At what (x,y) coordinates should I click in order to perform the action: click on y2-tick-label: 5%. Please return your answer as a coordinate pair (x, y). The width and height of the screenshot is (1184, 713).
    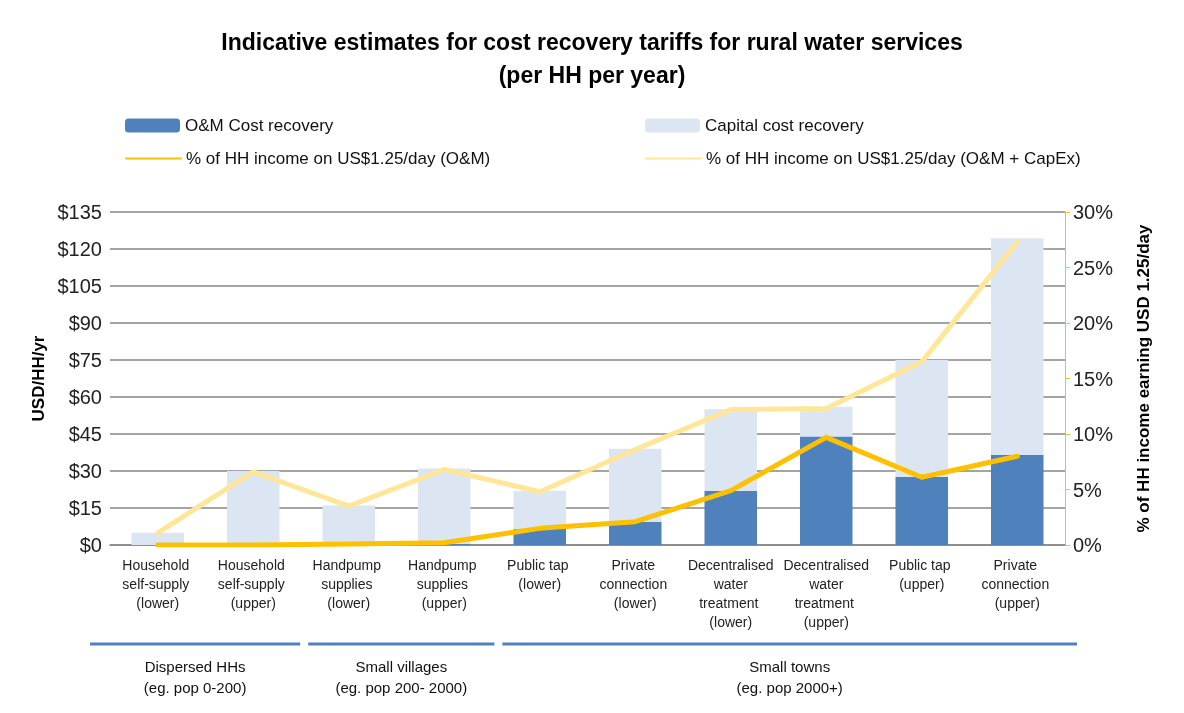
    Looking at the image, I should click on (1088, 489).